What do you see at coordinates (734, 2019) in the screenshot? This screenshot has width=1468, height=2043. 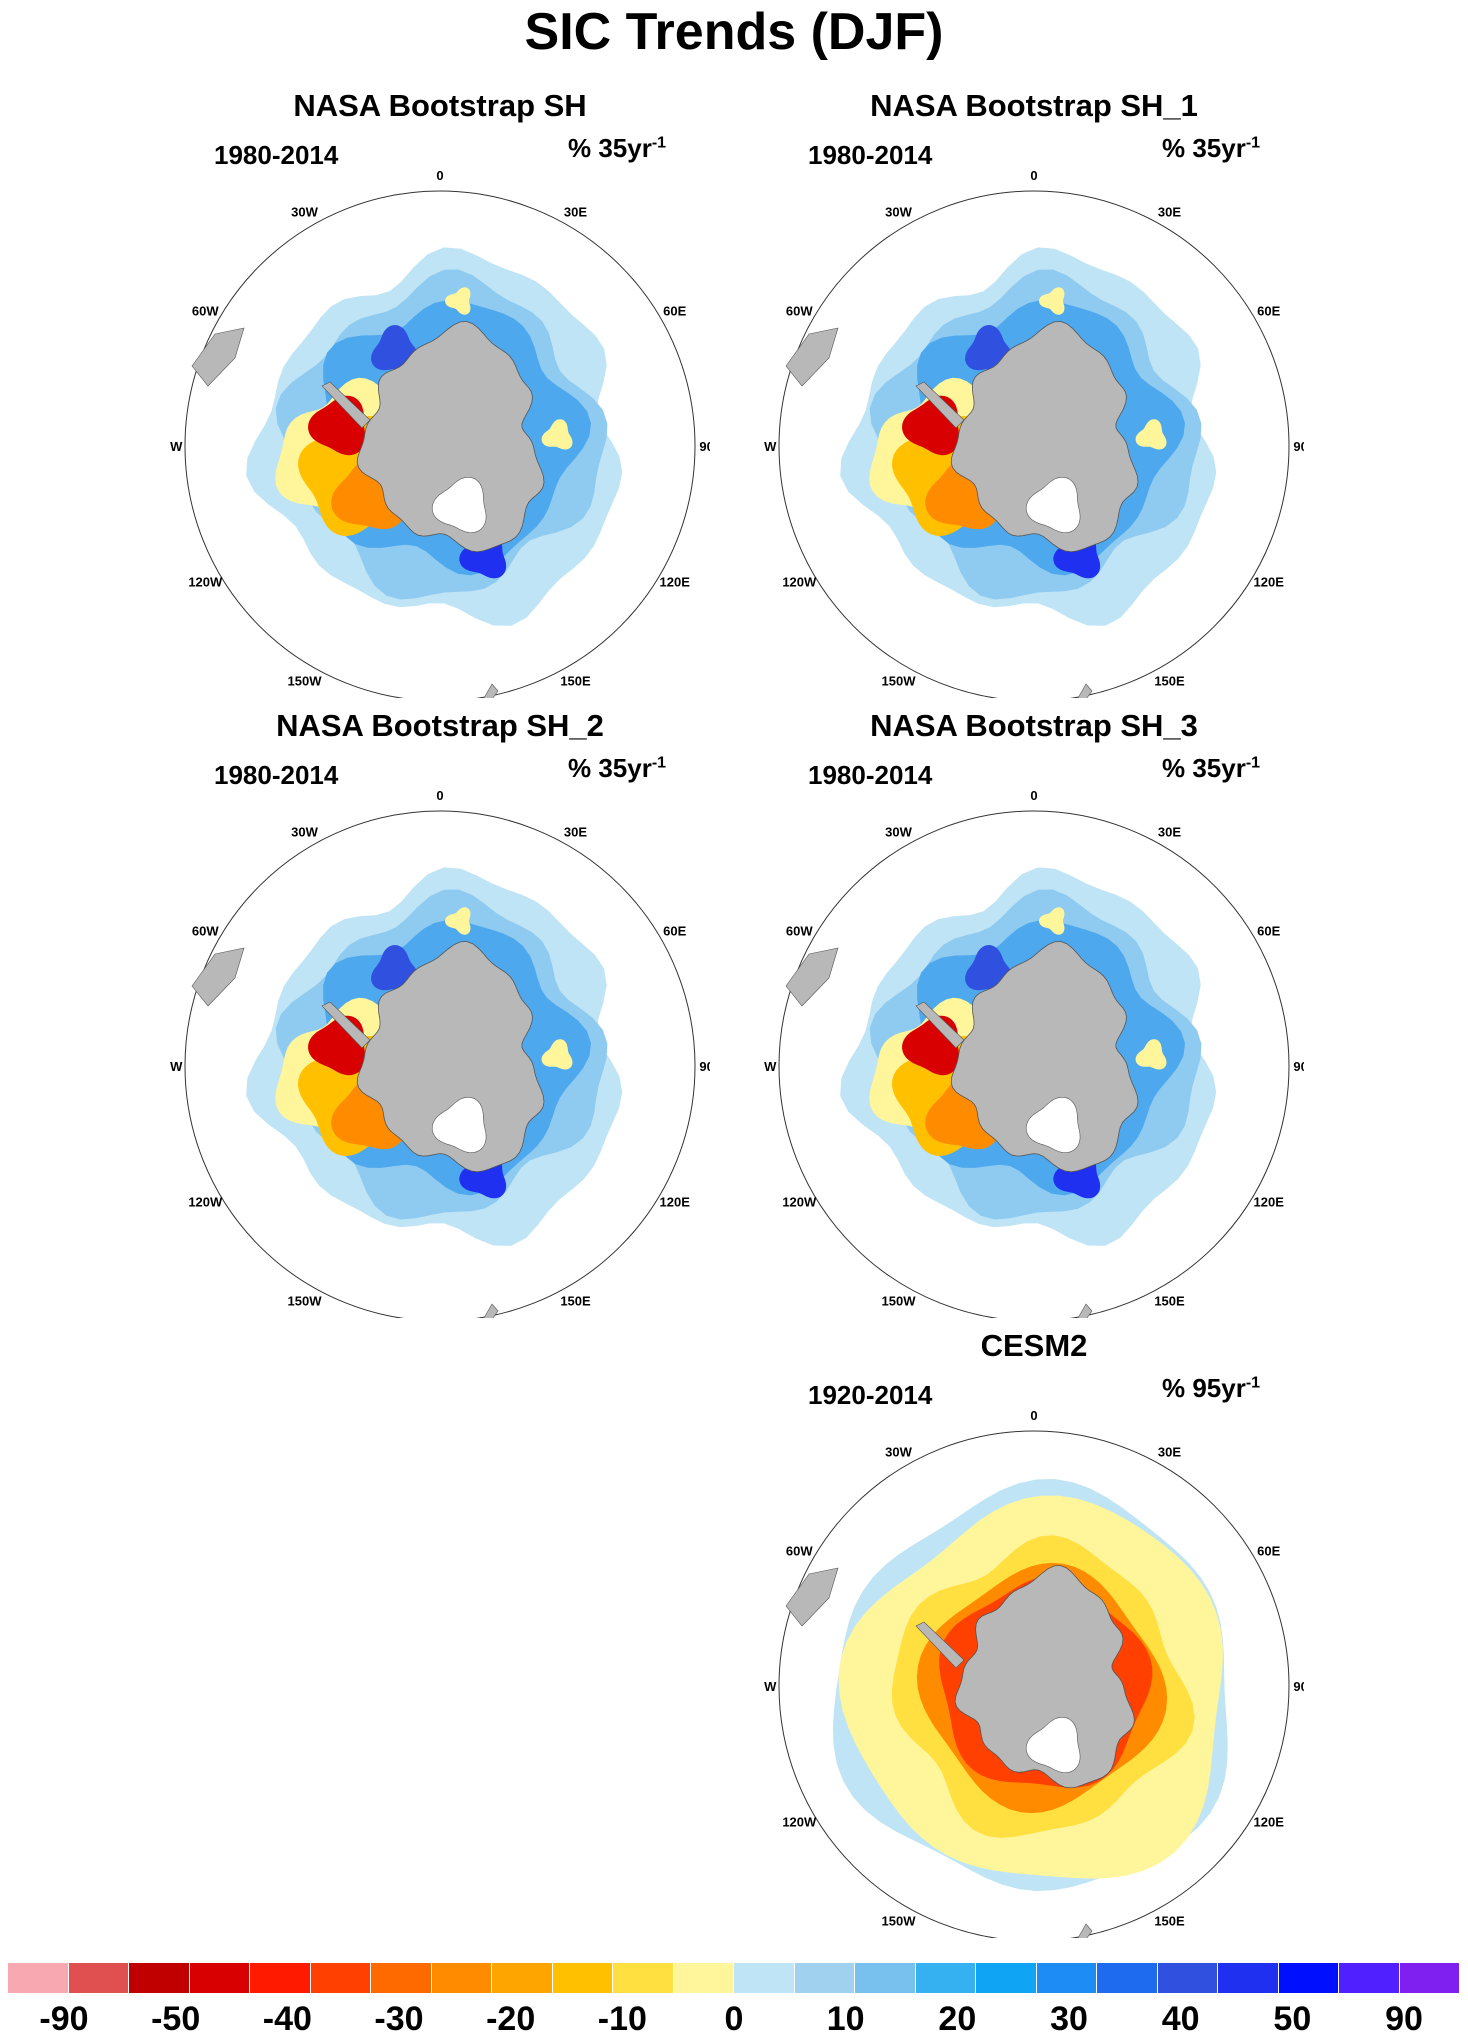 I see `colorbar-tick-label: 0` at bounding box center [734, 2019].